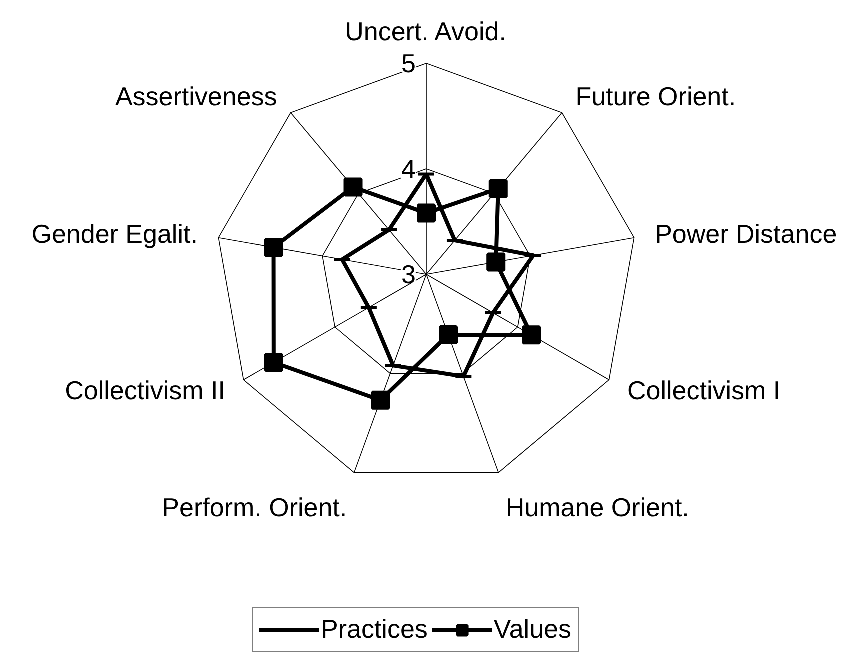 This screenshot has height=670, width=862. I want to click on spoke-label: Humane Orient., so click(598, 507).